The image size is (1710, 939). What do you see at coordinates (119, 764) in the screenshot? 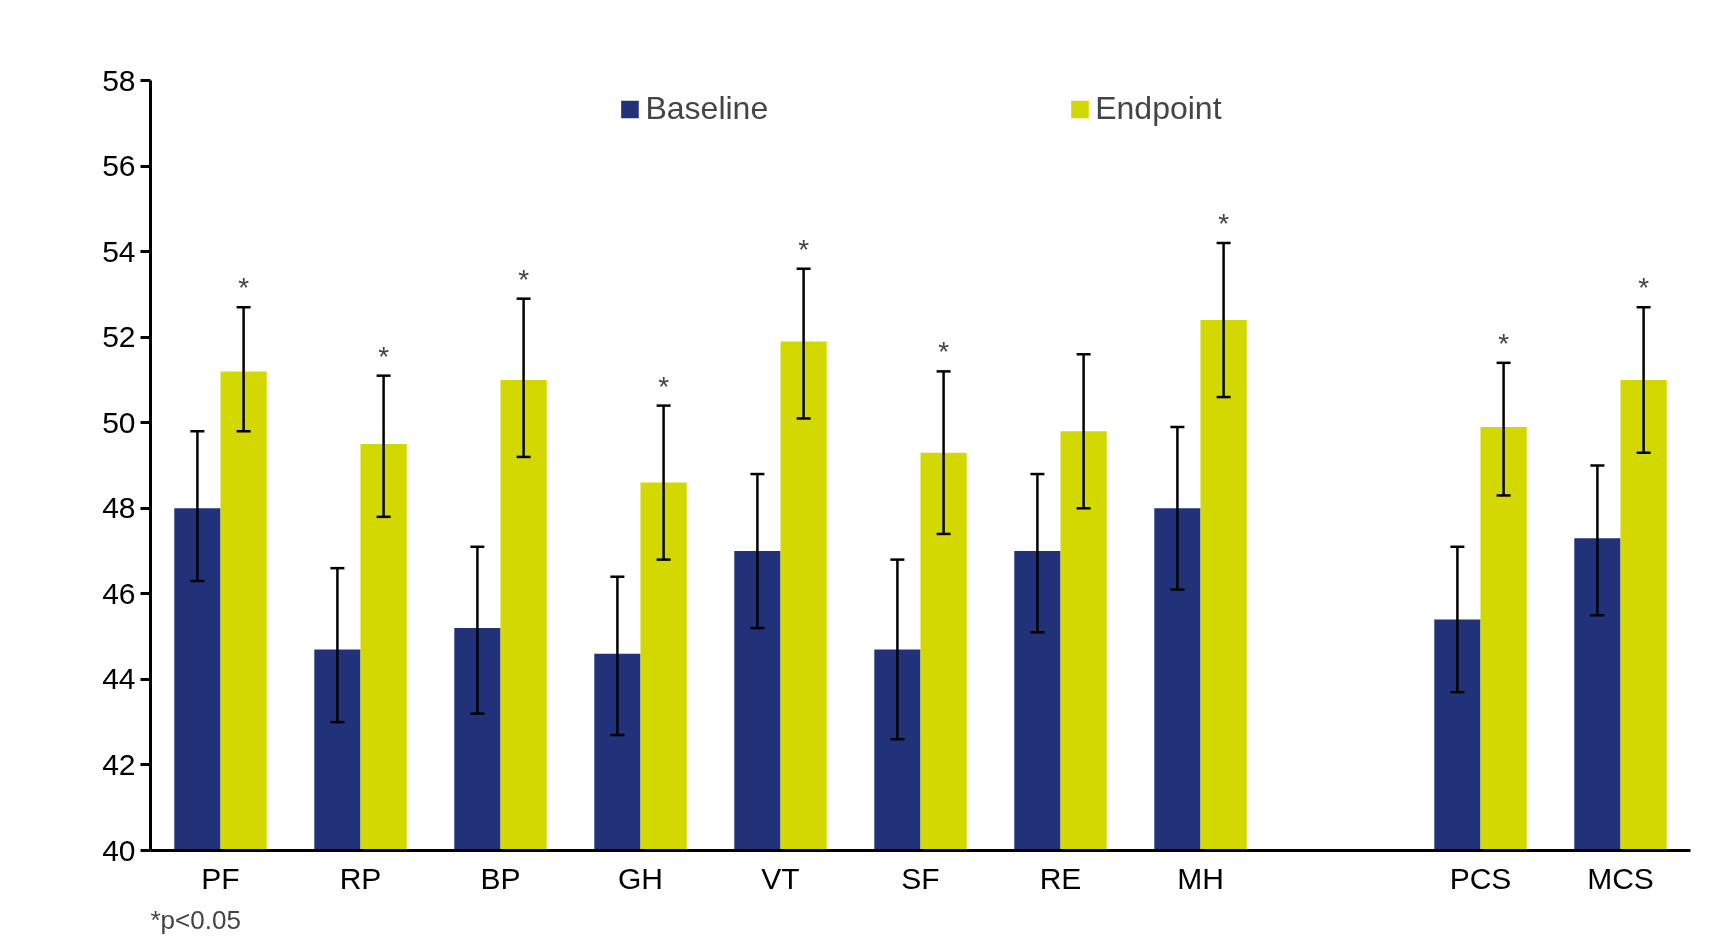
I see `y-tick-label: 42` at bounding box center [119, 764].